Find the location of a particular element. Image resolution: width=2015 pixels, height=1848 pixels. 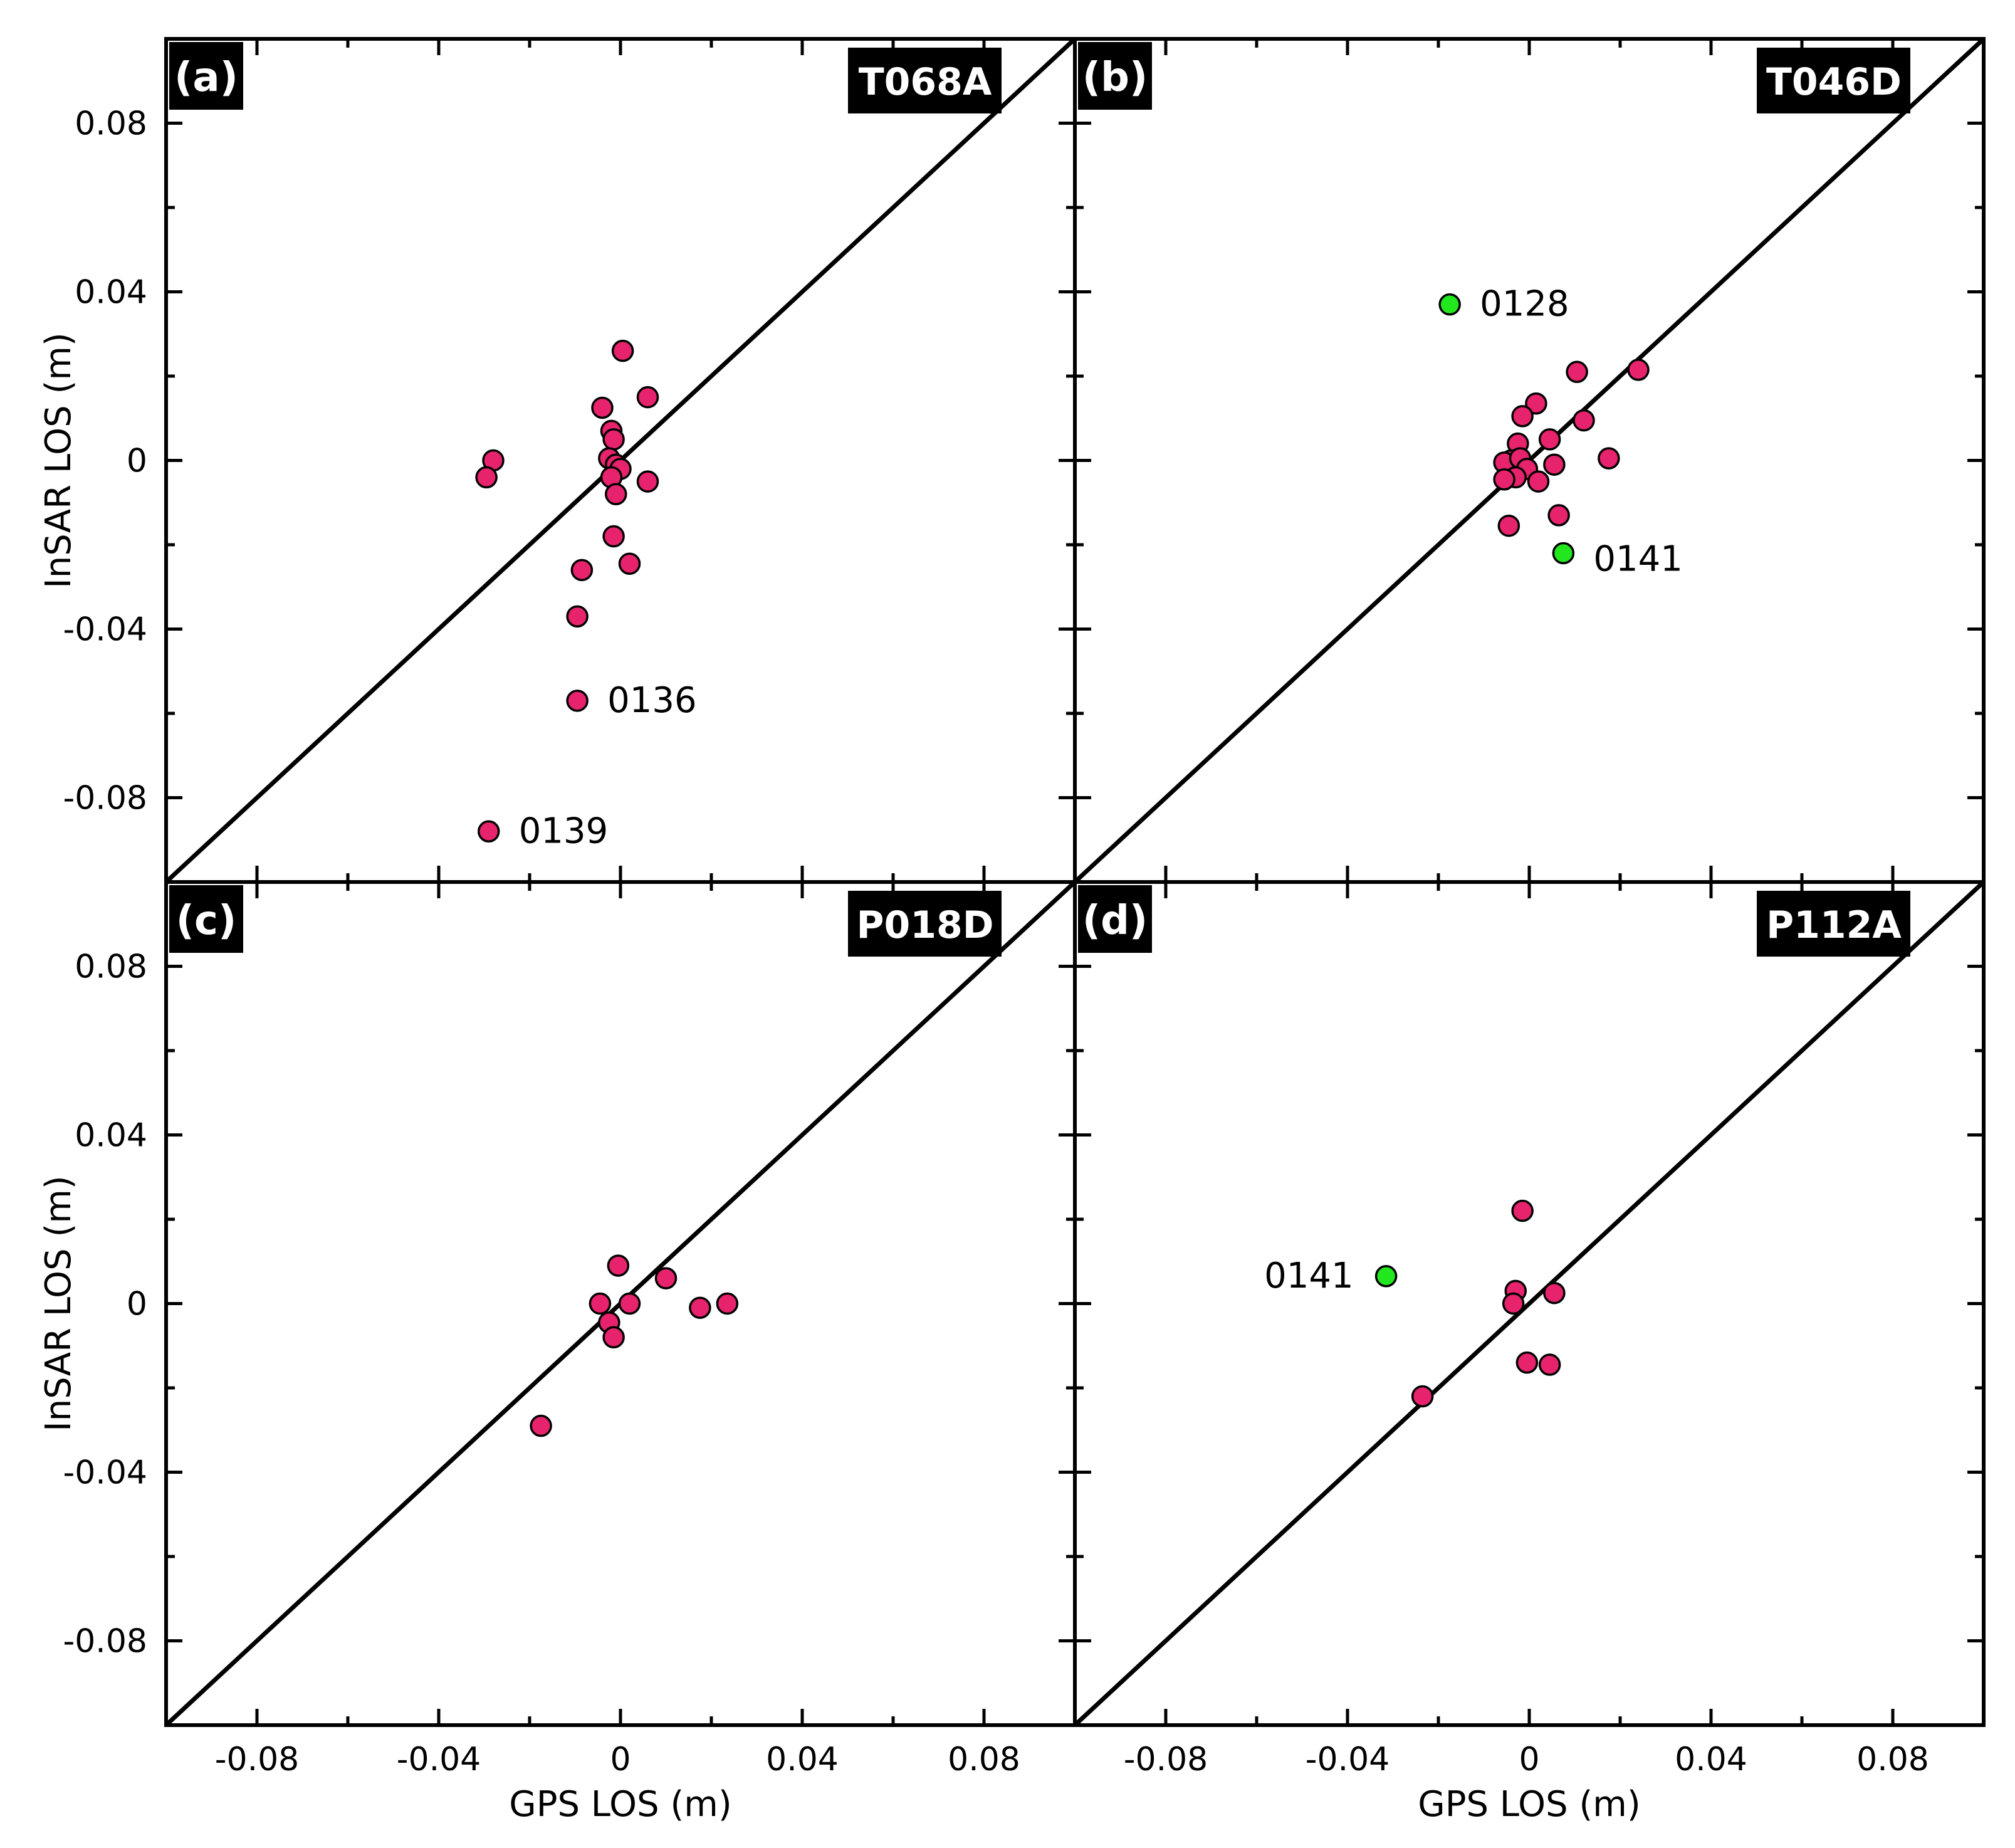

panel-letter: (b) is located at coordinates (1115, 78).